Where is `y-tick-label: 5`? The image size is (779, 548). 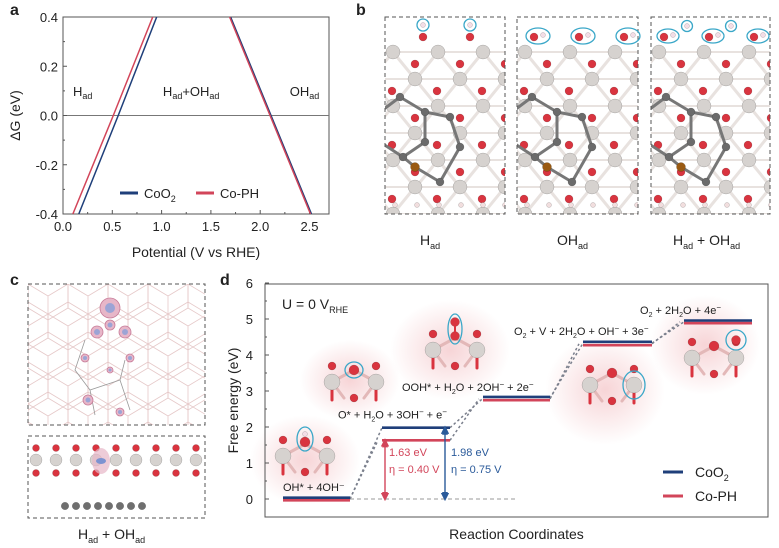
y-tick-label: 5 is located at coordinates (249, 319).